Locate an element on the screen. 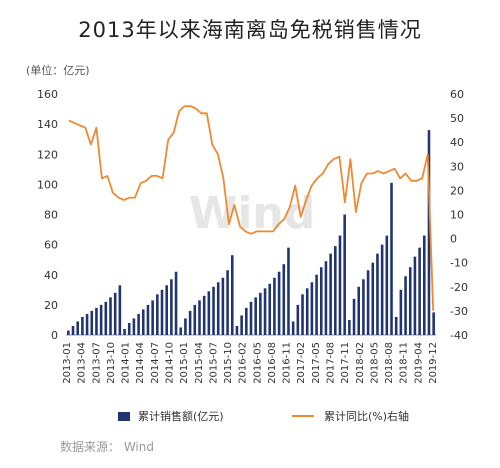 The height and width of the screenshot is (468, 500). x-tick-label-14: 2016-08 is located at coordinates (272, 363).